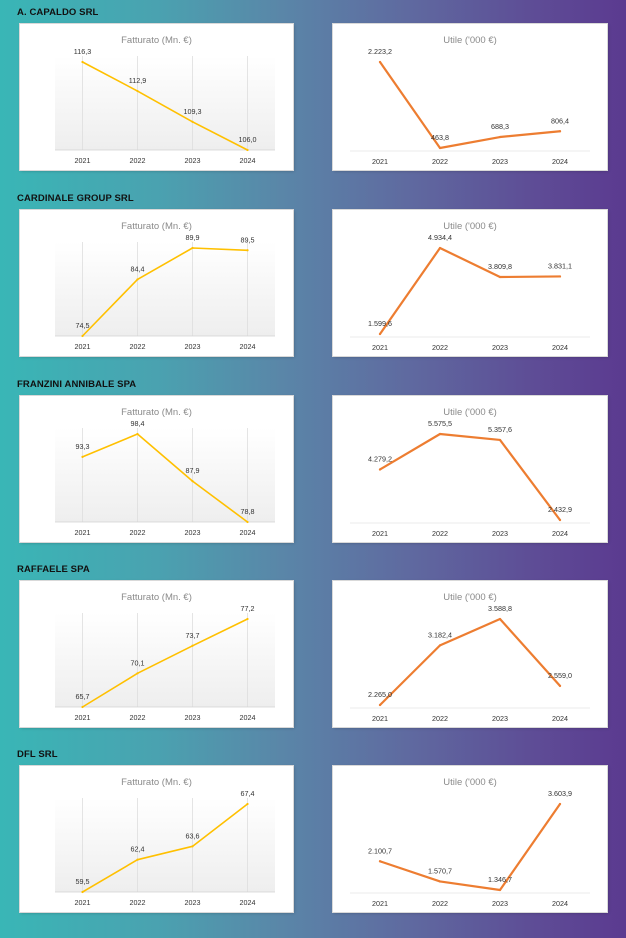 The width and height of the screenshot is (626, 938). I want to click on data-label: 4.279,2, so click(380, 458).